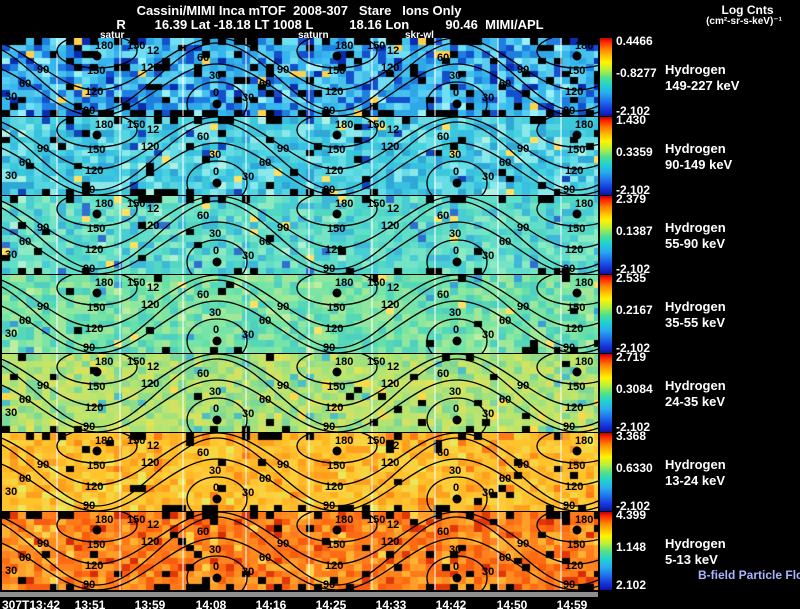 Image resolution: width=800 pixels, height=609 pixels. I want to click on panel-label: Hydrogen 5-13 keV, so click(695, 551).